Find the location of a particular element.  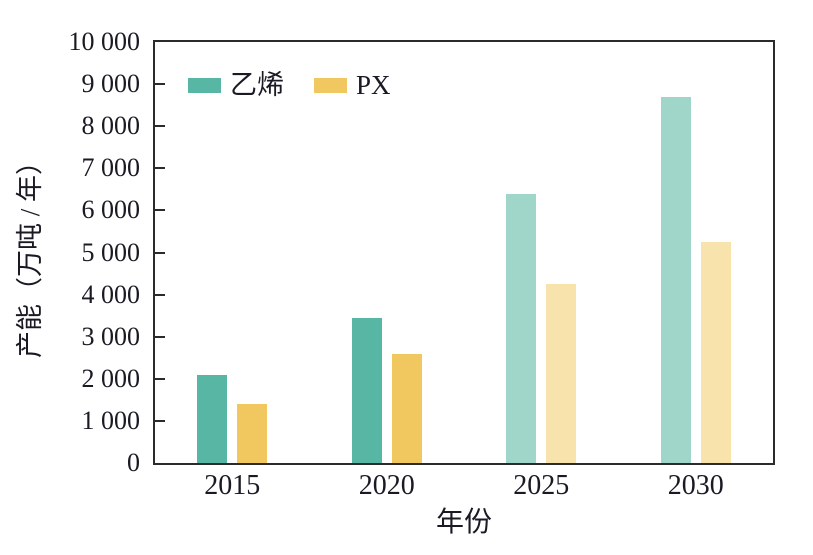

y-tick-label: 1 000 is located at coordinates (111, 420).